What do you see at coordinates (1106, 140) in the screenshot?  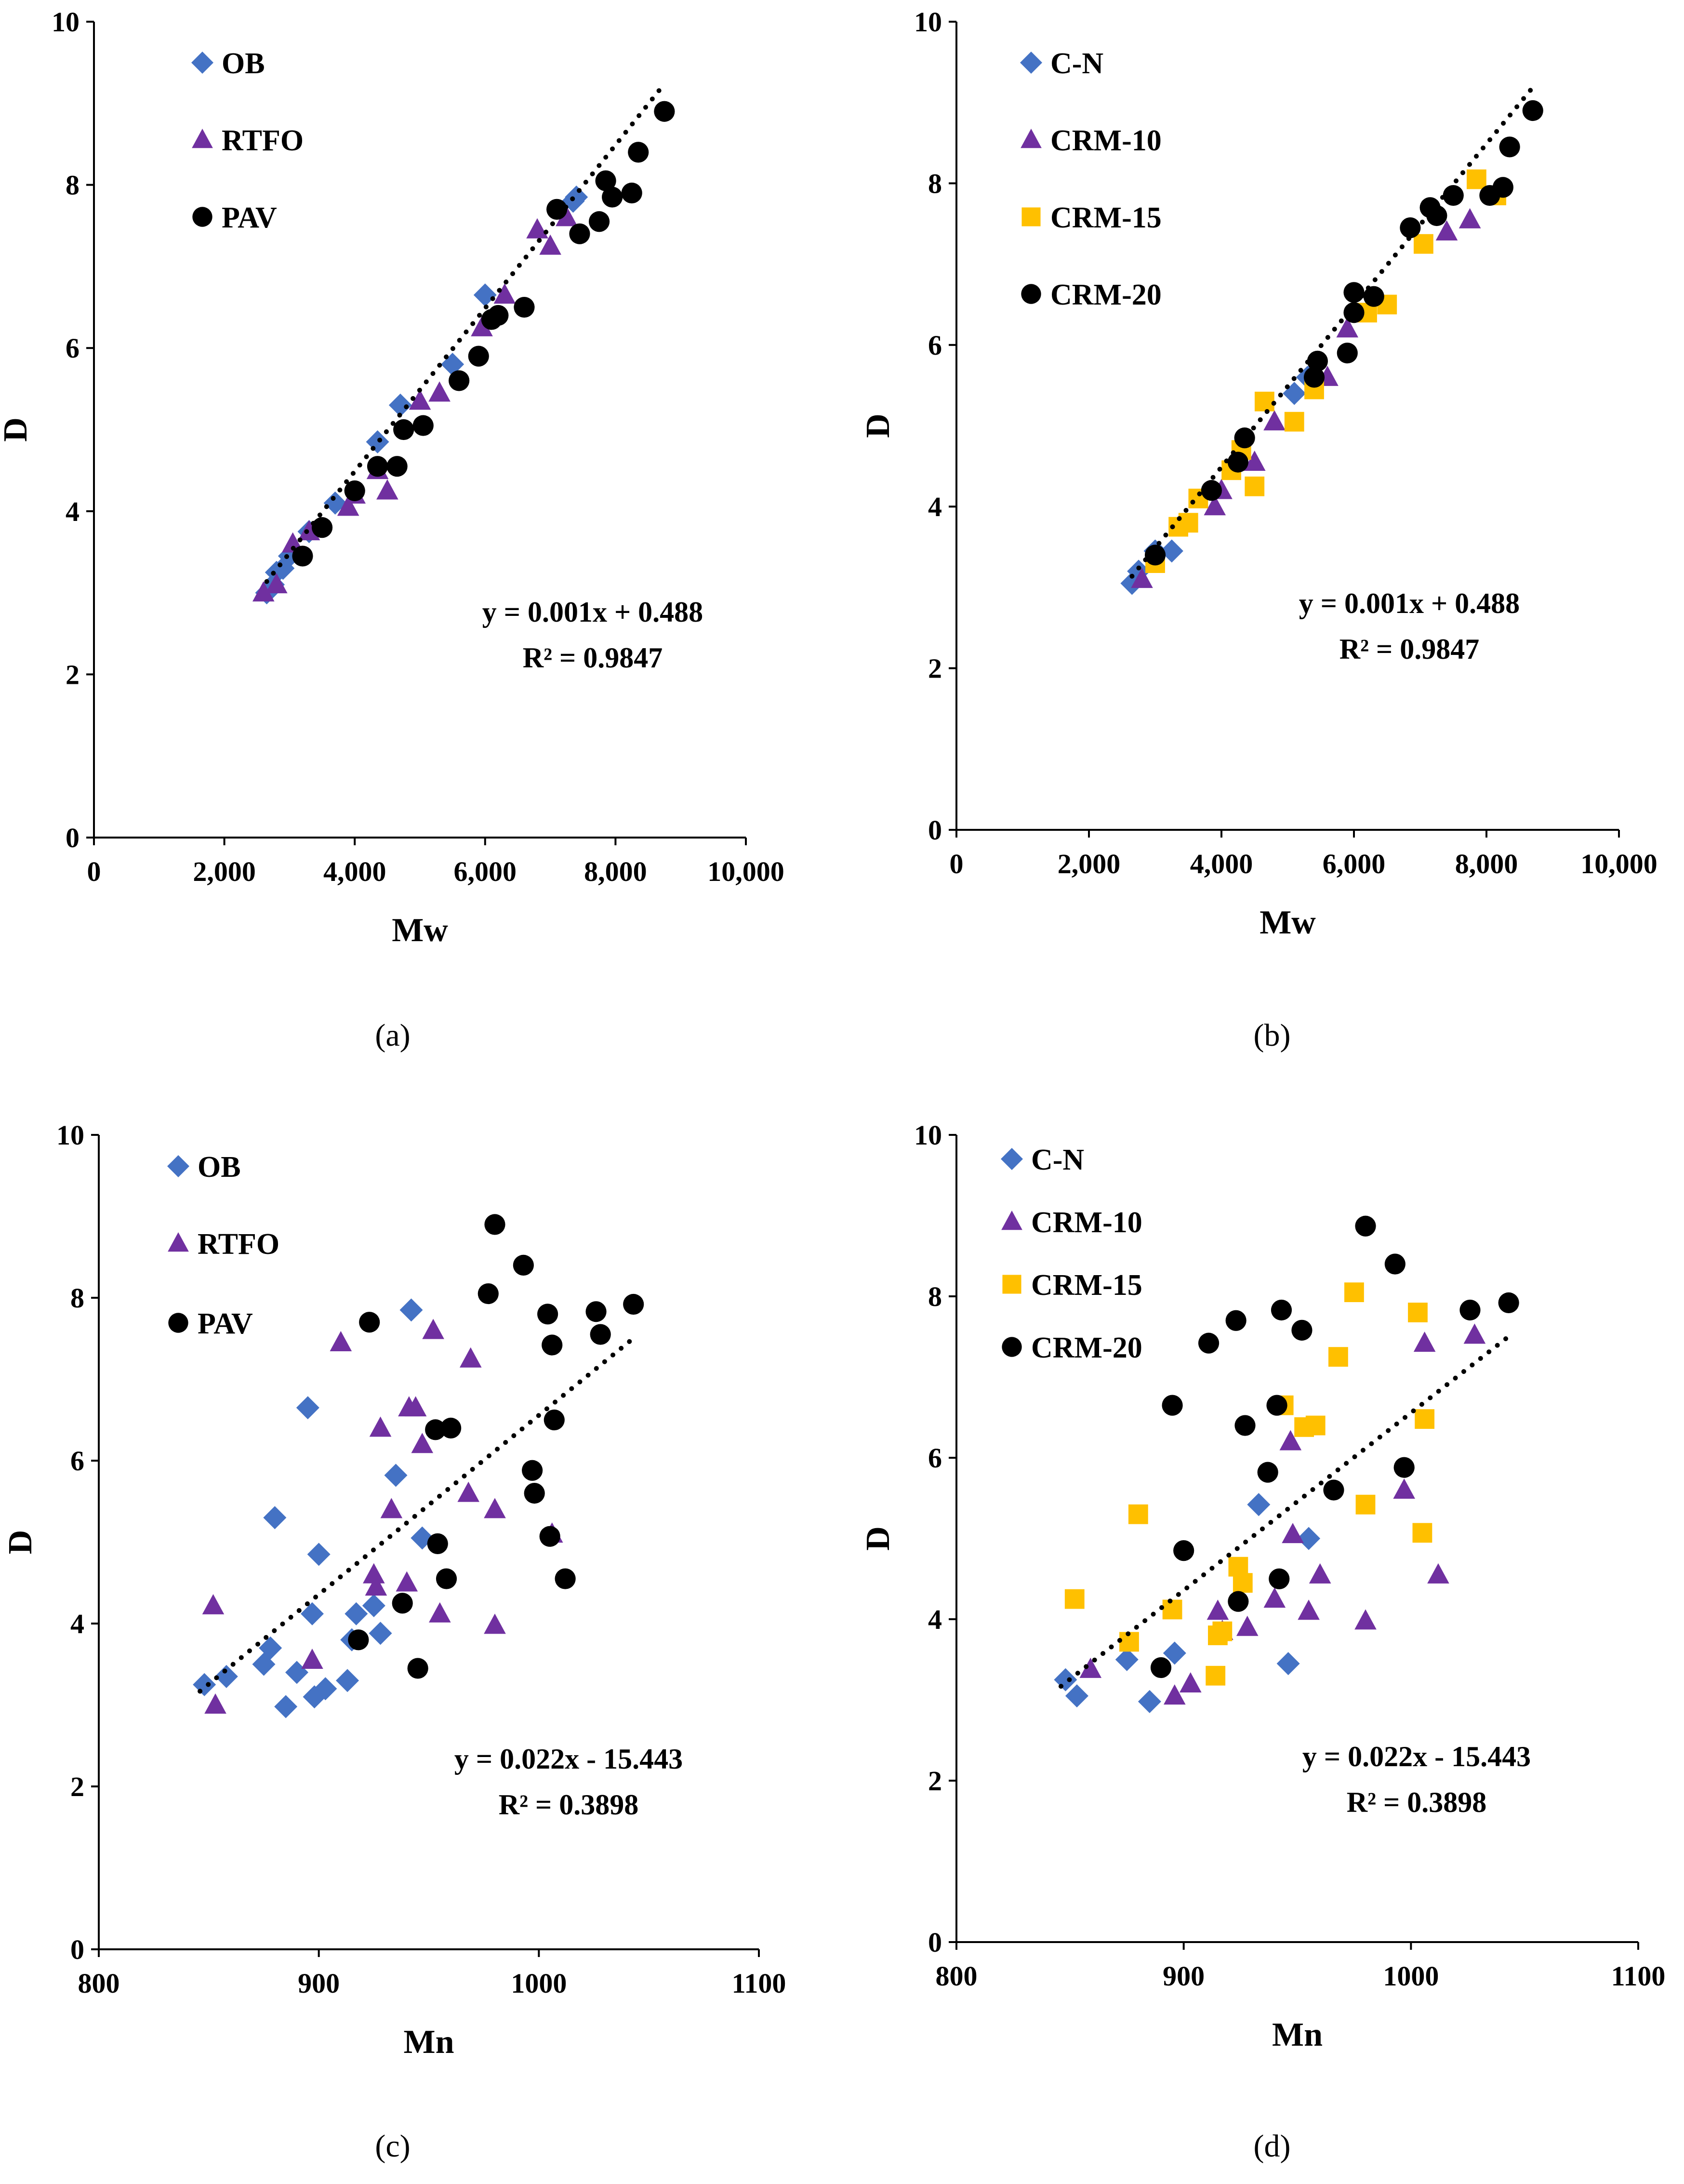 I see `legend-label-crm-10: CRM-10` at bounding box center [1106, 140].